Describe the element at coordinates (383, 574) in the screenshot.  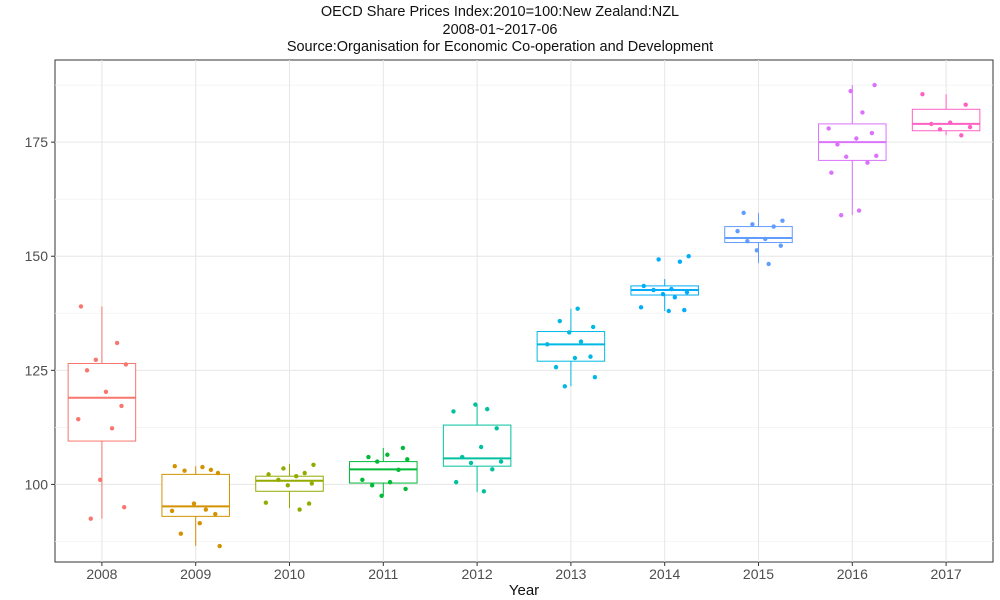
I see `x-tick-label: 2011` at that location.